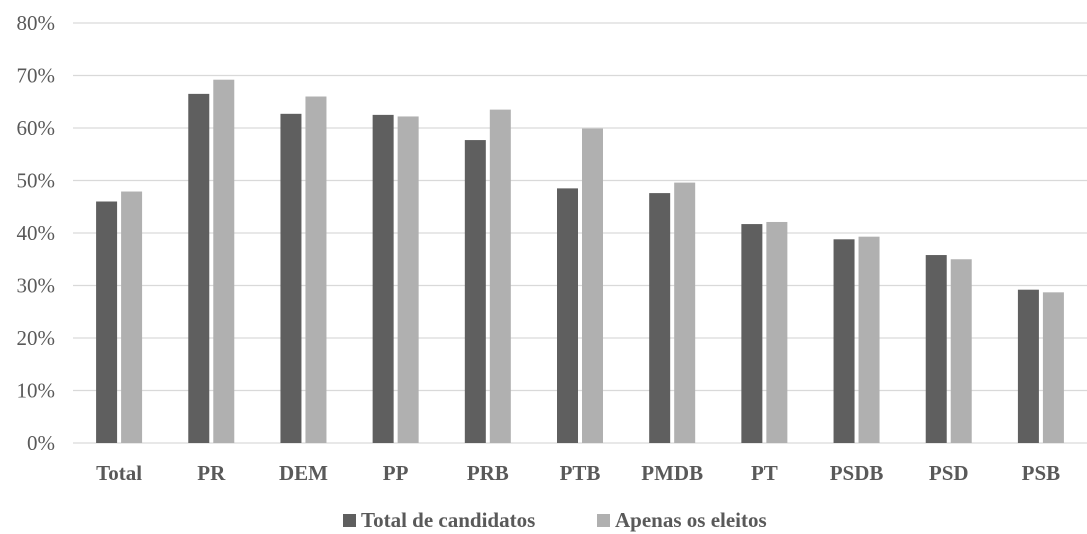  I want to click on y-tick-label: 50%, so click(36, 181).